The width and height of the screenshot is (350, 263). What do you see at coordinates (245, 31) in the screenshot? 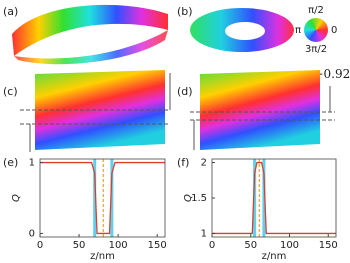
I see `ring-hole` at bounding box center [245, 31].